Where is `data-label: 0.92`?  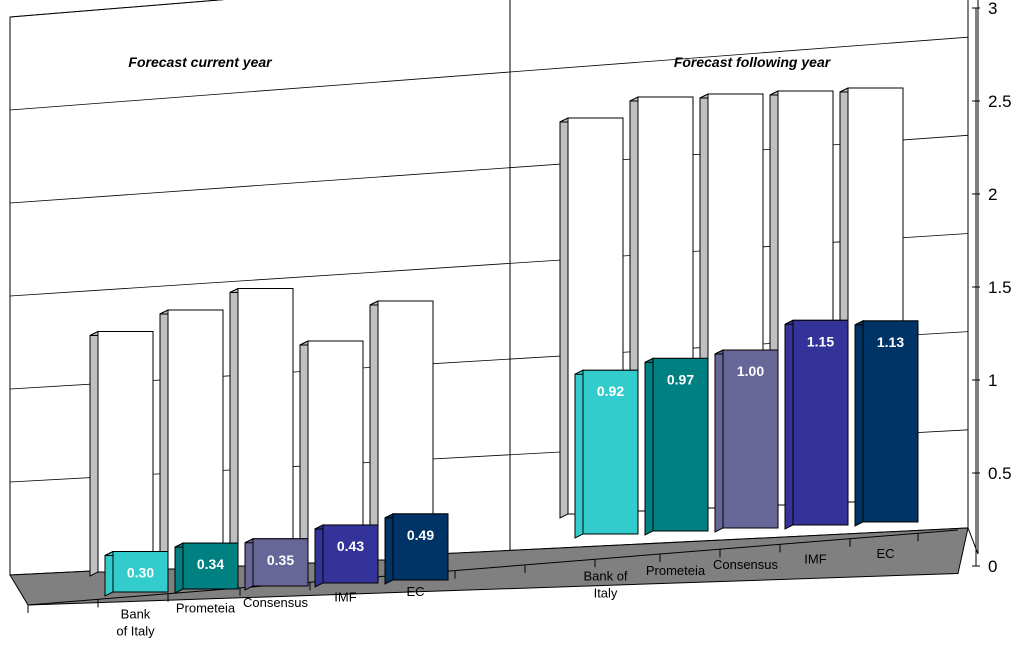 data-label: 0.92 is located at coordinates (610, 391).